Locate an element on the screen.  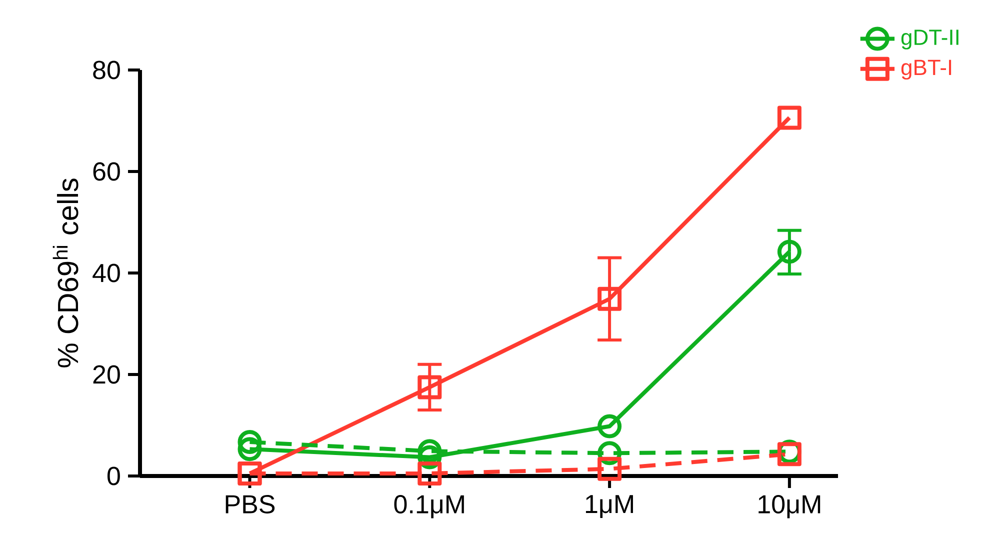
y-tick-label: 80 is located at coordinates (106, 70).